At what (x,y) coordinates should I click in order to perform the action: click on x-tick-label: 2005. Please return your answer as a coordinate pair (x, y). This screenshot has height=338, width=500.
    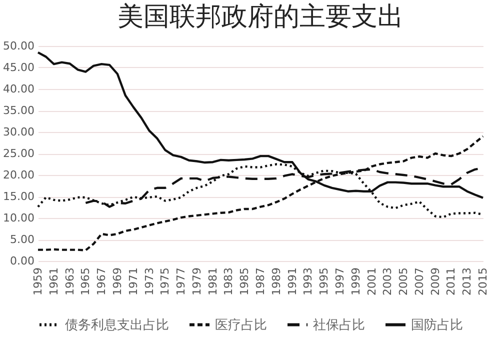
    Looking at the image, I should click on (403, 282).